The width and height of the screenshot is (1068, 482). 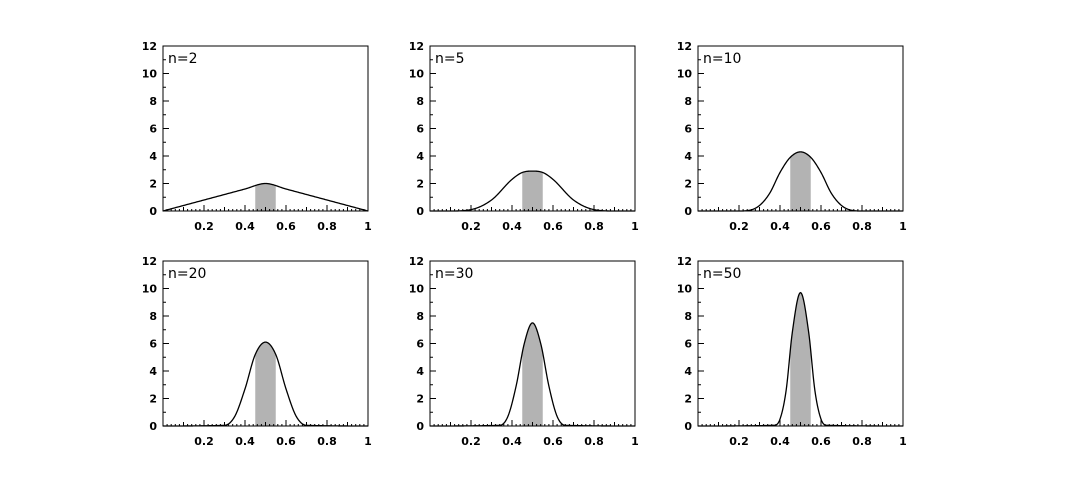 I want to click on panel-title: n=10, so click(x=722, y=59).